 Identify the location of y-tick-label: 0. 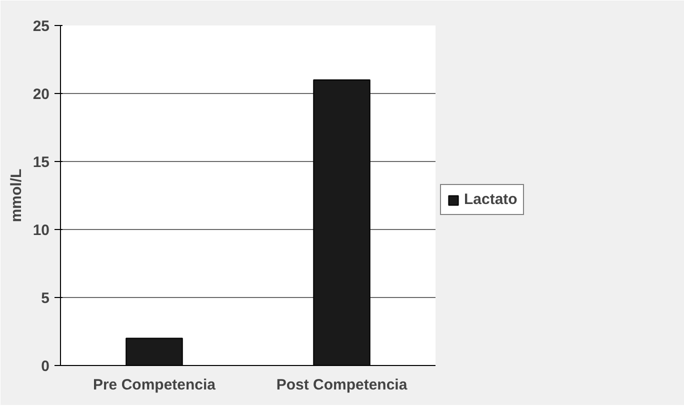
(45, 366).